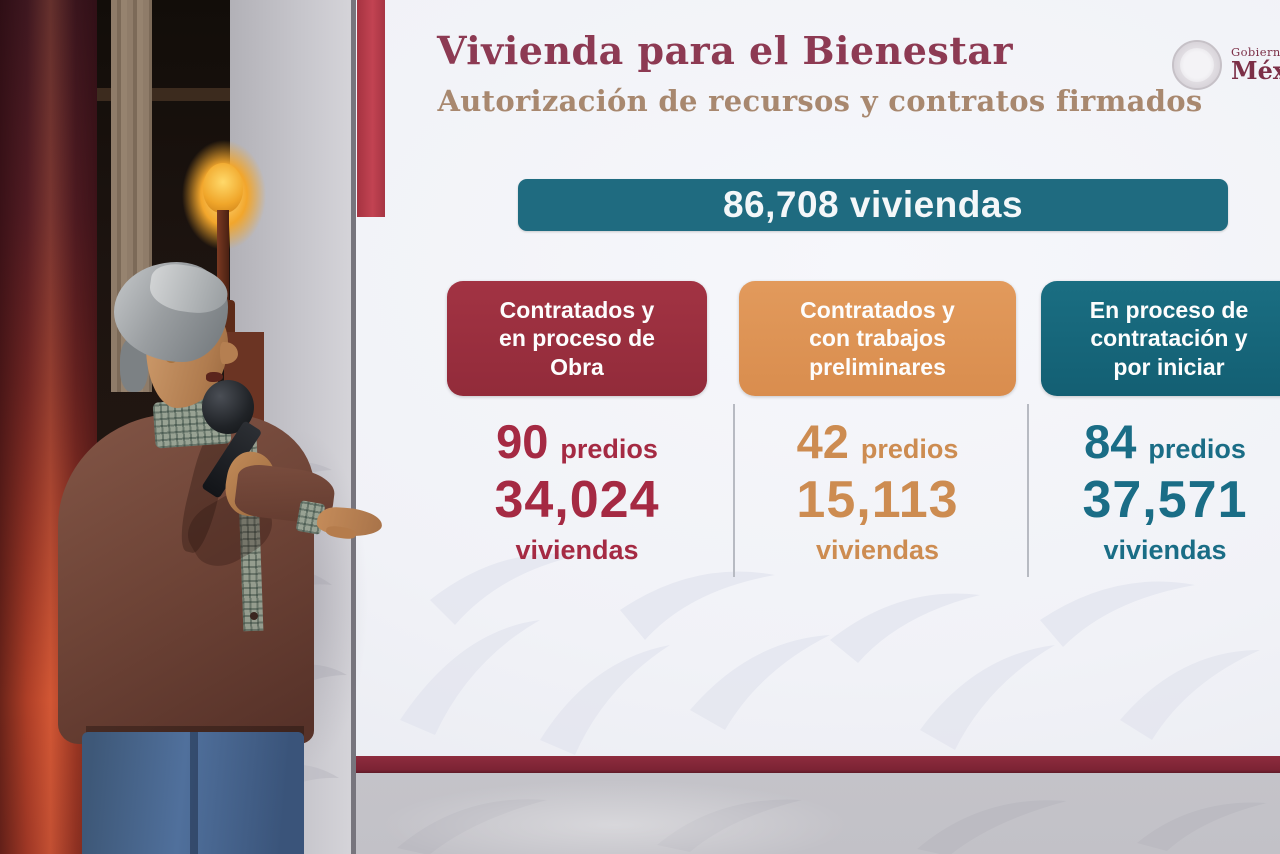 The image size is (1280, 854). What do you see at coordinates (1197, 65) in the screenshot?
I see `mexico-eagle-seal-icon` at bounding box center [1197, 65].